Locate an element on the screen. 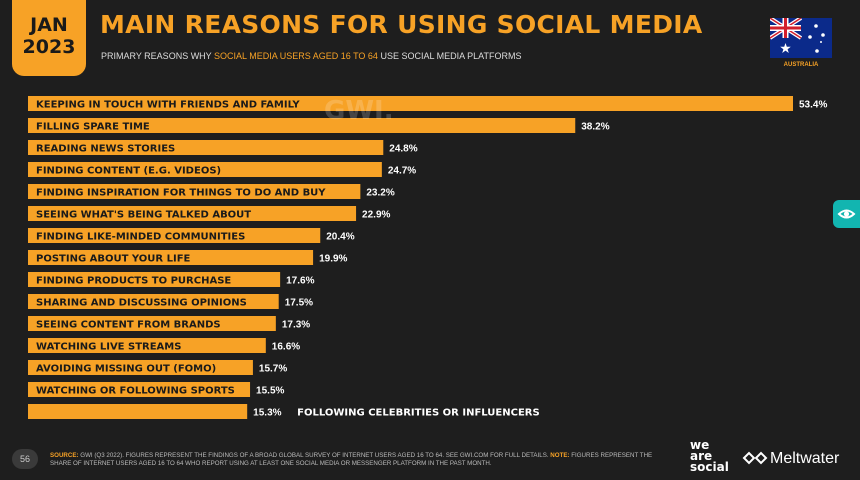  category-label: KEEPING IN TOUCH WITH FRIENDS AND FAMILY is located at coordinates (168, 105).